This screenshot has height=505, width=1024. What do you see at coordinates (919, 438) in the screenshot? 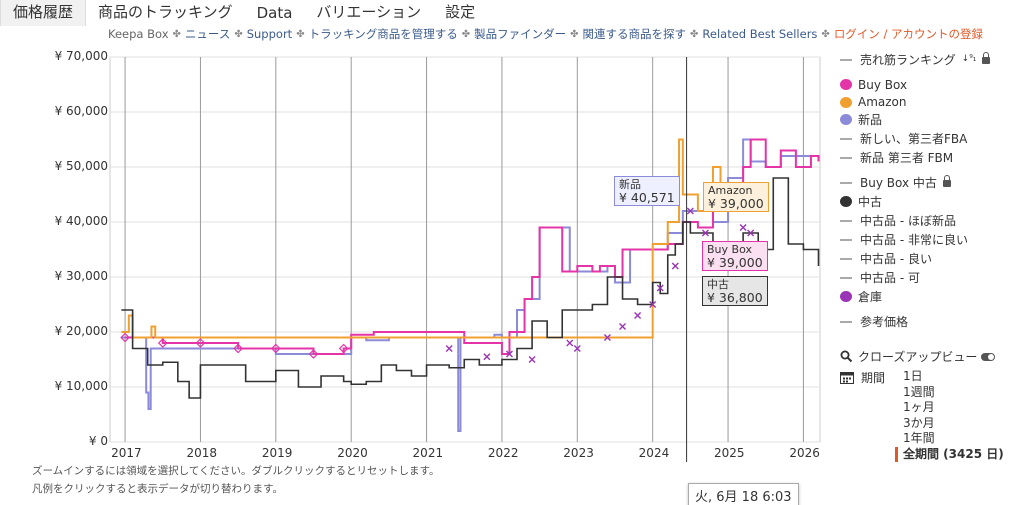
I see `period-1-year: 1年間` at bounding box center [919, 438].